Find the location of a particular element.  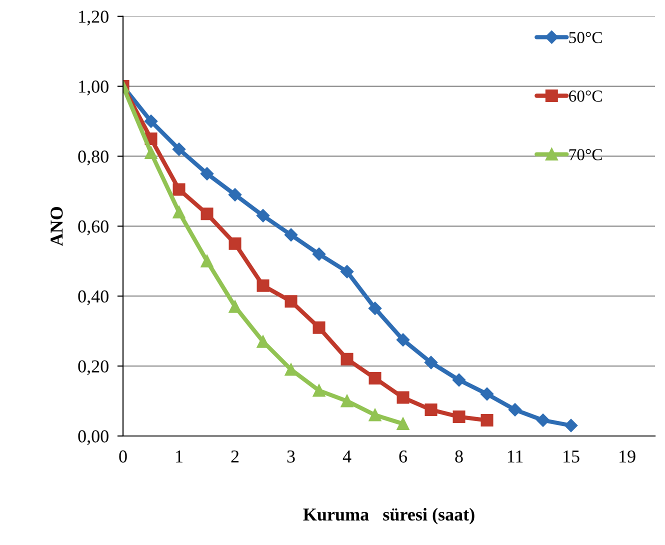

x-tick-label: 19 is located at coordinates (628, 456).